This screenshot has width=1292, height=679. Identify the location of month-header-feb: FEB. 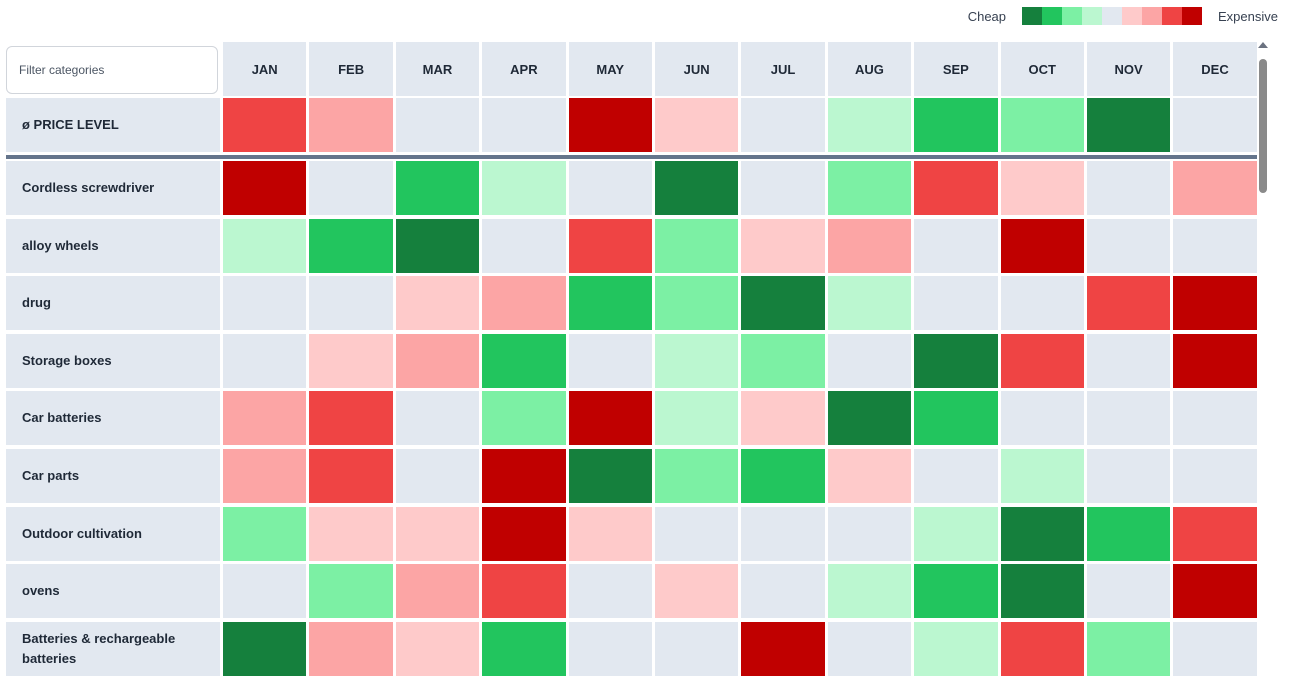
(351, 69).